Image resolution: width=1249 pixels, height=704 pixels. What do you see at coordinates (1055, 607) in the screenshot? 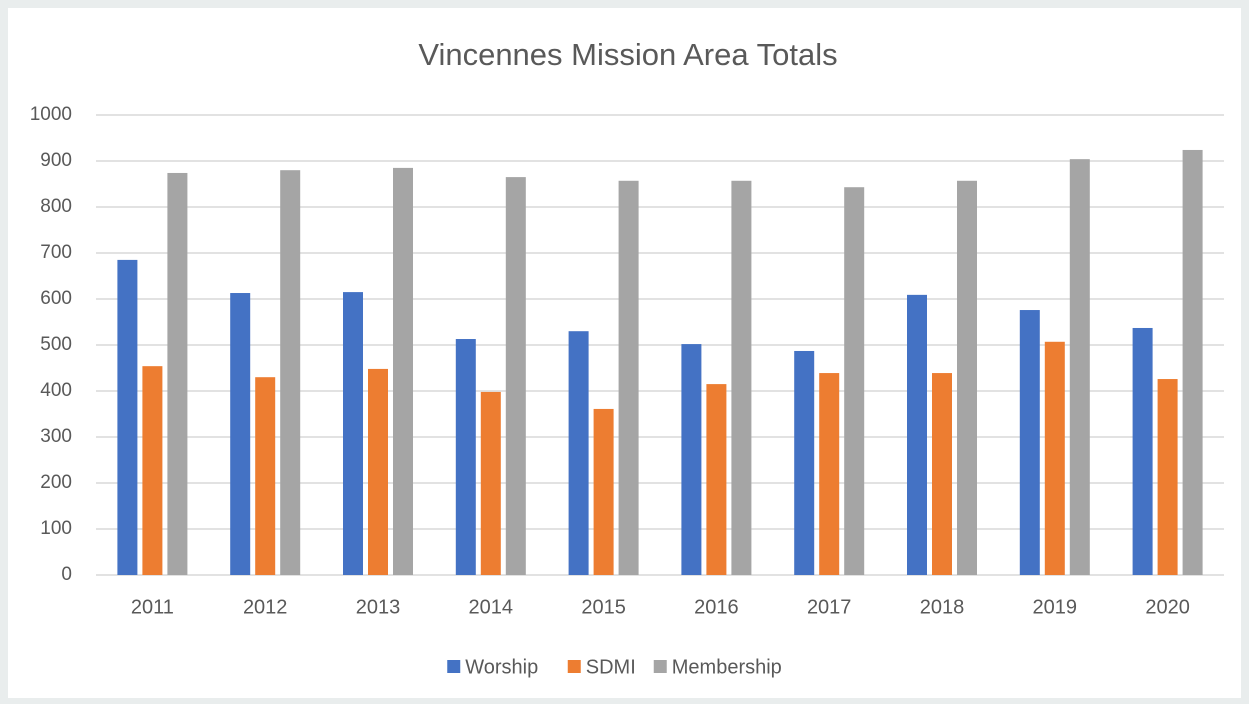
I see `x-tick-label: 2019` at bounding box center [1055, 607].